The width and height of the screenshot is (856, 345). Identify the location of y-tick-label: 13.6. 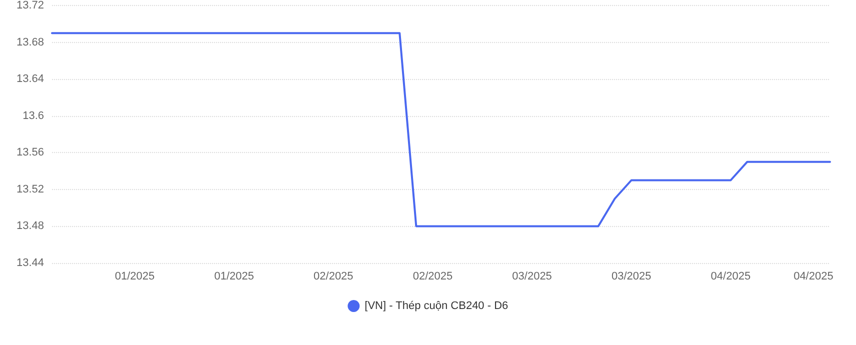
(33, 116).